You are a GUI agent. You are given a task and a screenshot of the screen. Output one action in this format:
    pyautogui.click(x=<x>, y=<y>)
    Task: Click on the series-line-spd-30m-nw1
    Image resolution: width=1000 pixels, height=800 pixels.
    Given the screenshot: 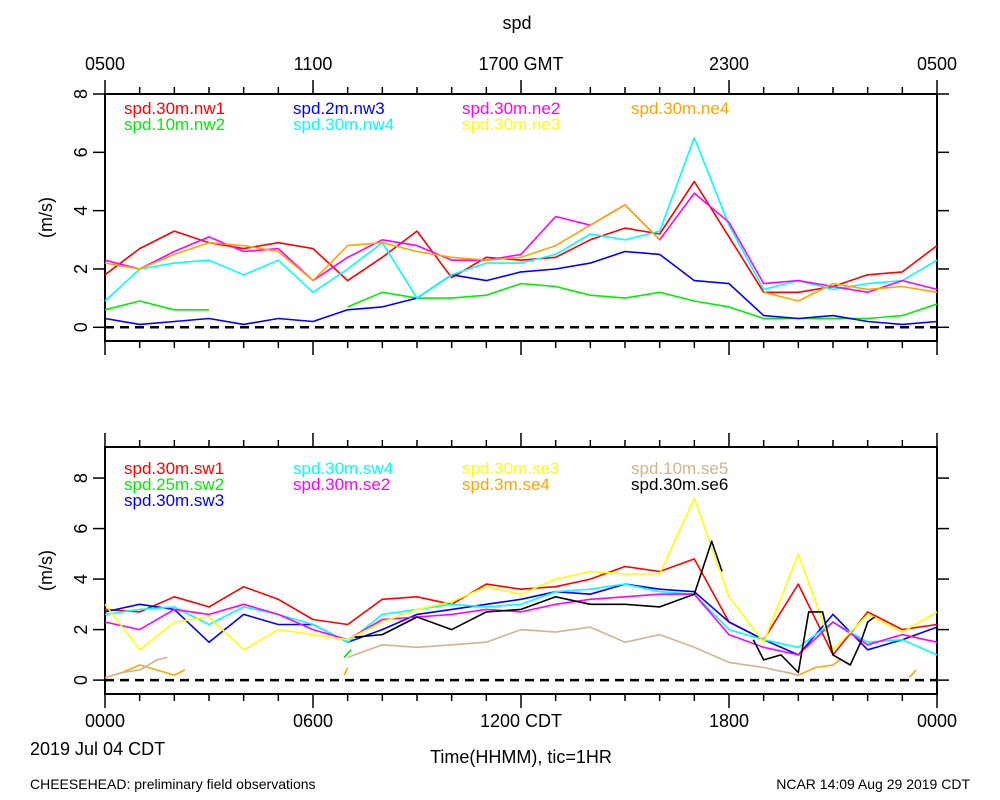 What is the action you would take?
    pyautogui.click(x=521, y=237)
    